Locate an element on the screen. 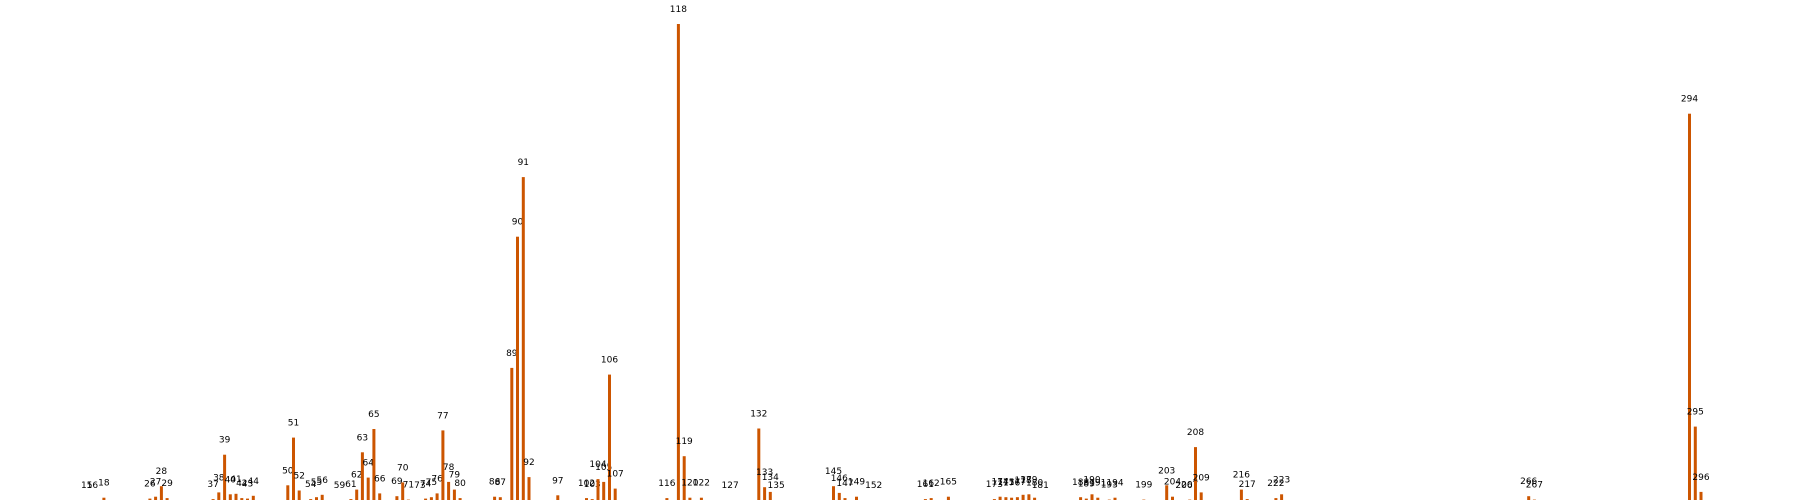  bar-label-56: 56 is located at coordinates (322, 481).